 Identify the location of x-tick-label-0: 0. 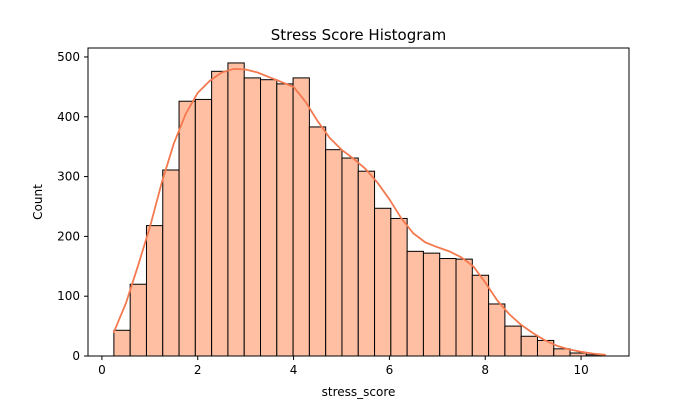
(102, 370).